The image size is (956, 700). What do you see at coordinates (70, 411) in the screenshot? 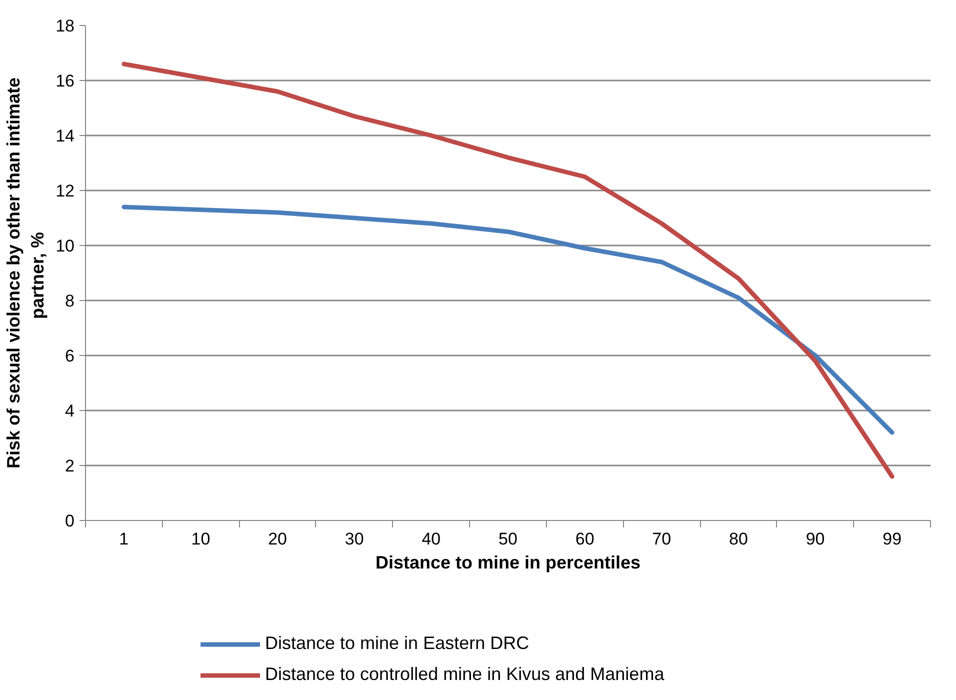
I see `y-tick-label: 4` at bounding box center [70, 411].